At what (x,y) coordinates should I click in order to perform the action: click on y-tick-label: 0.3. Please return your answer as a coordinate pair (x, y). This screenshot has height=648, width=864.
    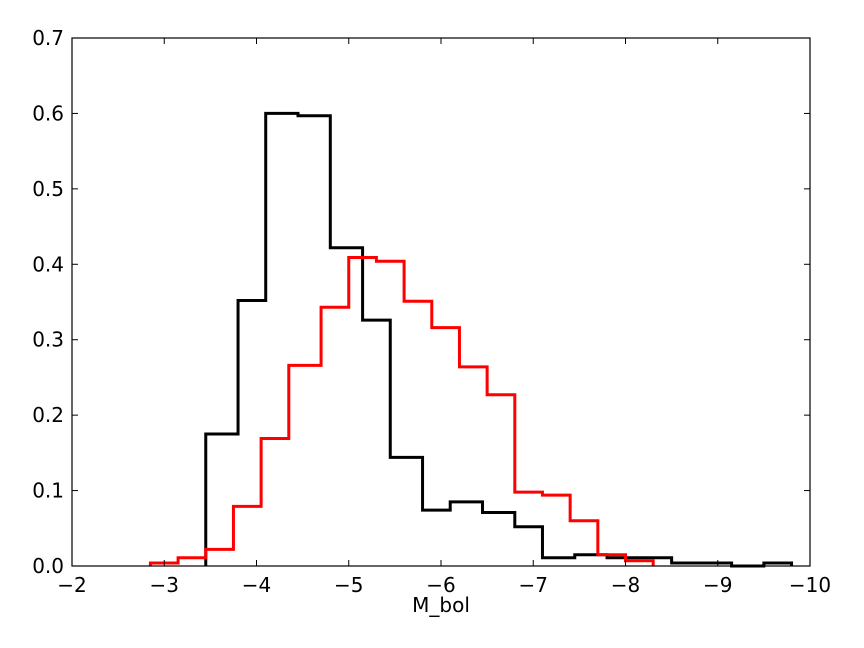
    Looking at the image, I should click on (48, 340).